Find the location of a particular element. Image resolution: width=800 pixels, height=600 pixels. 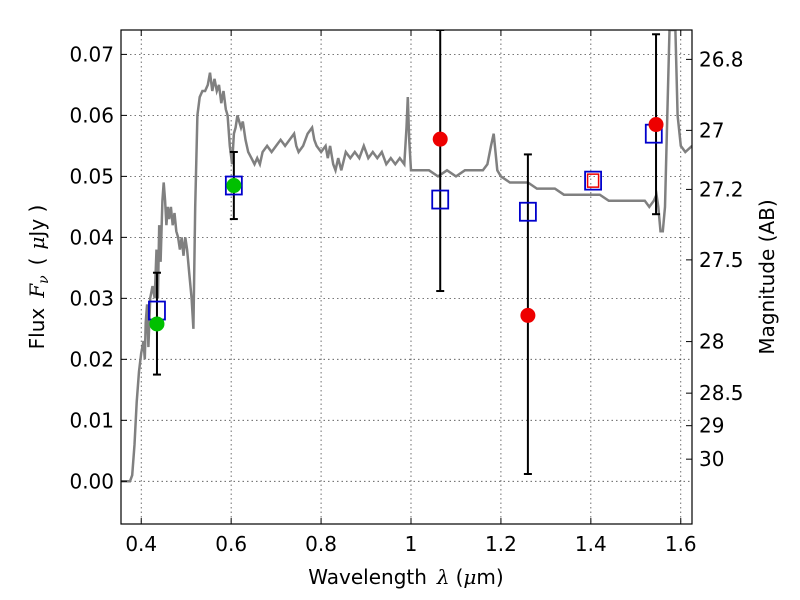

x-tick-label-2: 0.8 is located at coordinates (321, 544).